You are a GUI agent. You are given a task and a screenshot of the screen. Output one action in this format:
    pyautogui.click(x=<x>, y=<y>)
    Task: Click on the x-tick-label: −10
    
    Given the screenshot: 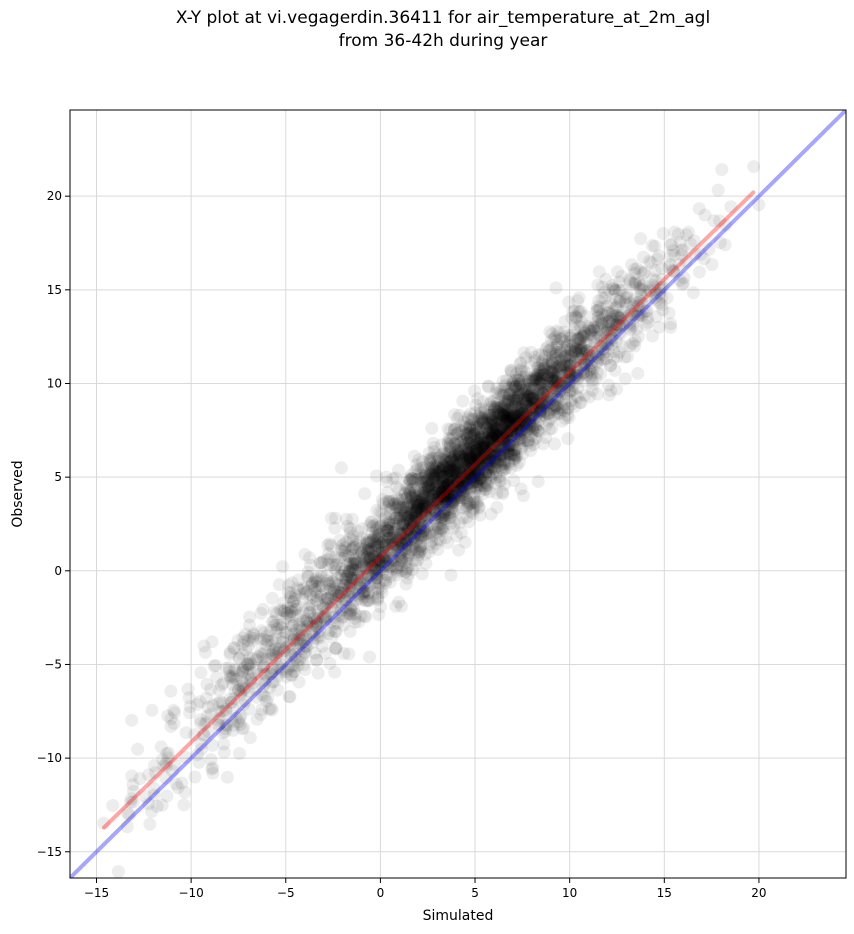 What is the action you would take?
    pyautogui.click(x=190, y=893)
    